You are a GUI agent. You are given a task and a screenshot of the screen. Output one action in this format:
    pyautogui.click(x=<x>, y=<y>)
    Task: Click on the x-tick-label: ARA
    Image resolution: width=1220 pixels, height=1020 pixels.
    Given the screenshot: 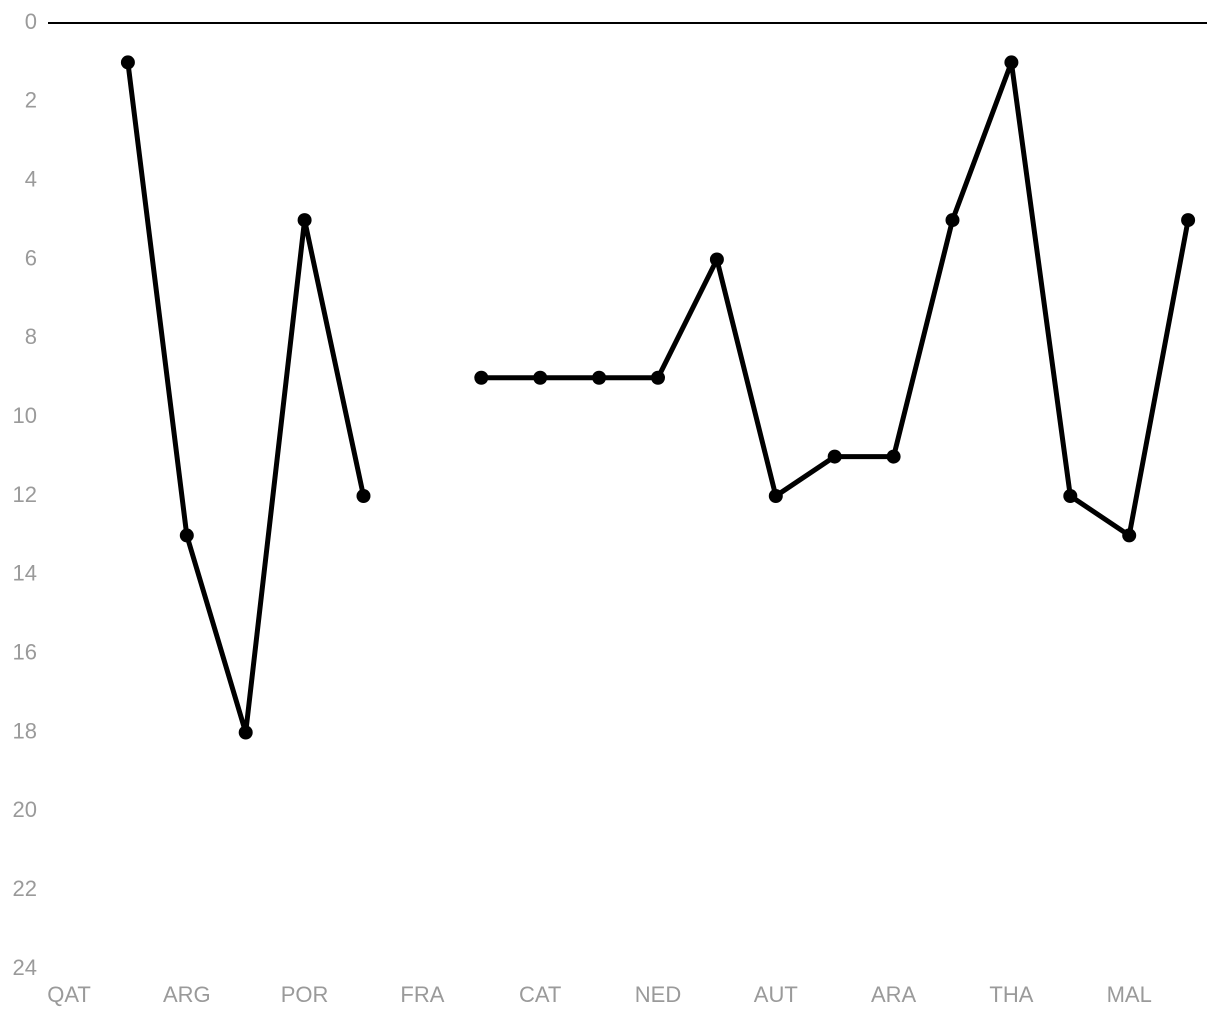 What is the action you would take?
    pyautogui.click(x=894, y=994)
    